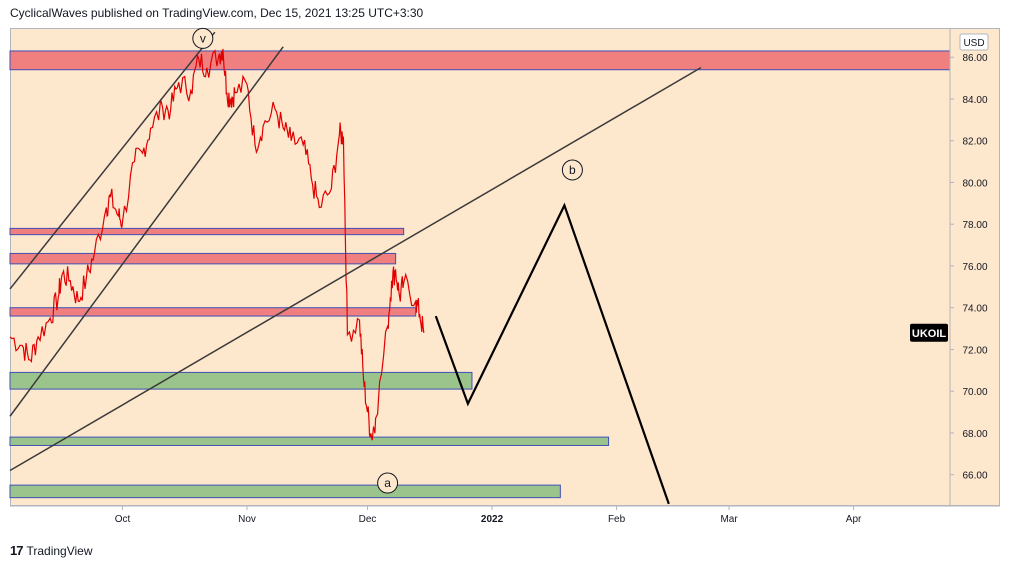 The image size is (1009, 568). I want to click on last-price-badge: UKOIL, so click(929, 332).